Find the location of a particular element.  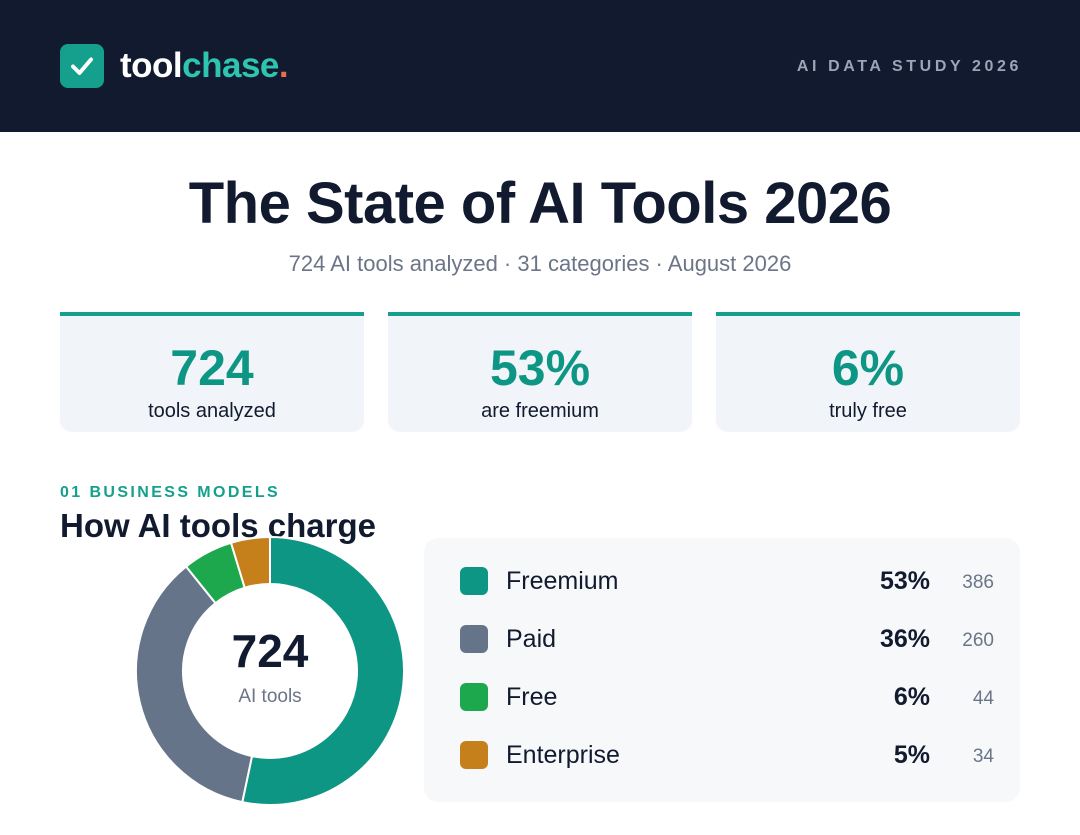

check-icon is located at coordinates (82, 66).